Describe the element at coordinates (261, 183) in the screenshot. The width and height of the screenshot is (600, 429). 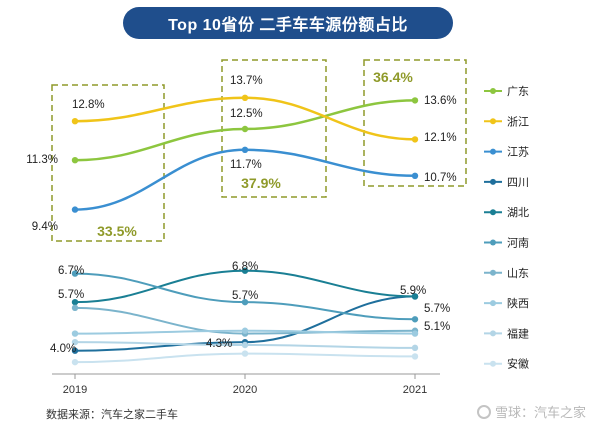
I see `box-total-2020: 37.9%` at that location.